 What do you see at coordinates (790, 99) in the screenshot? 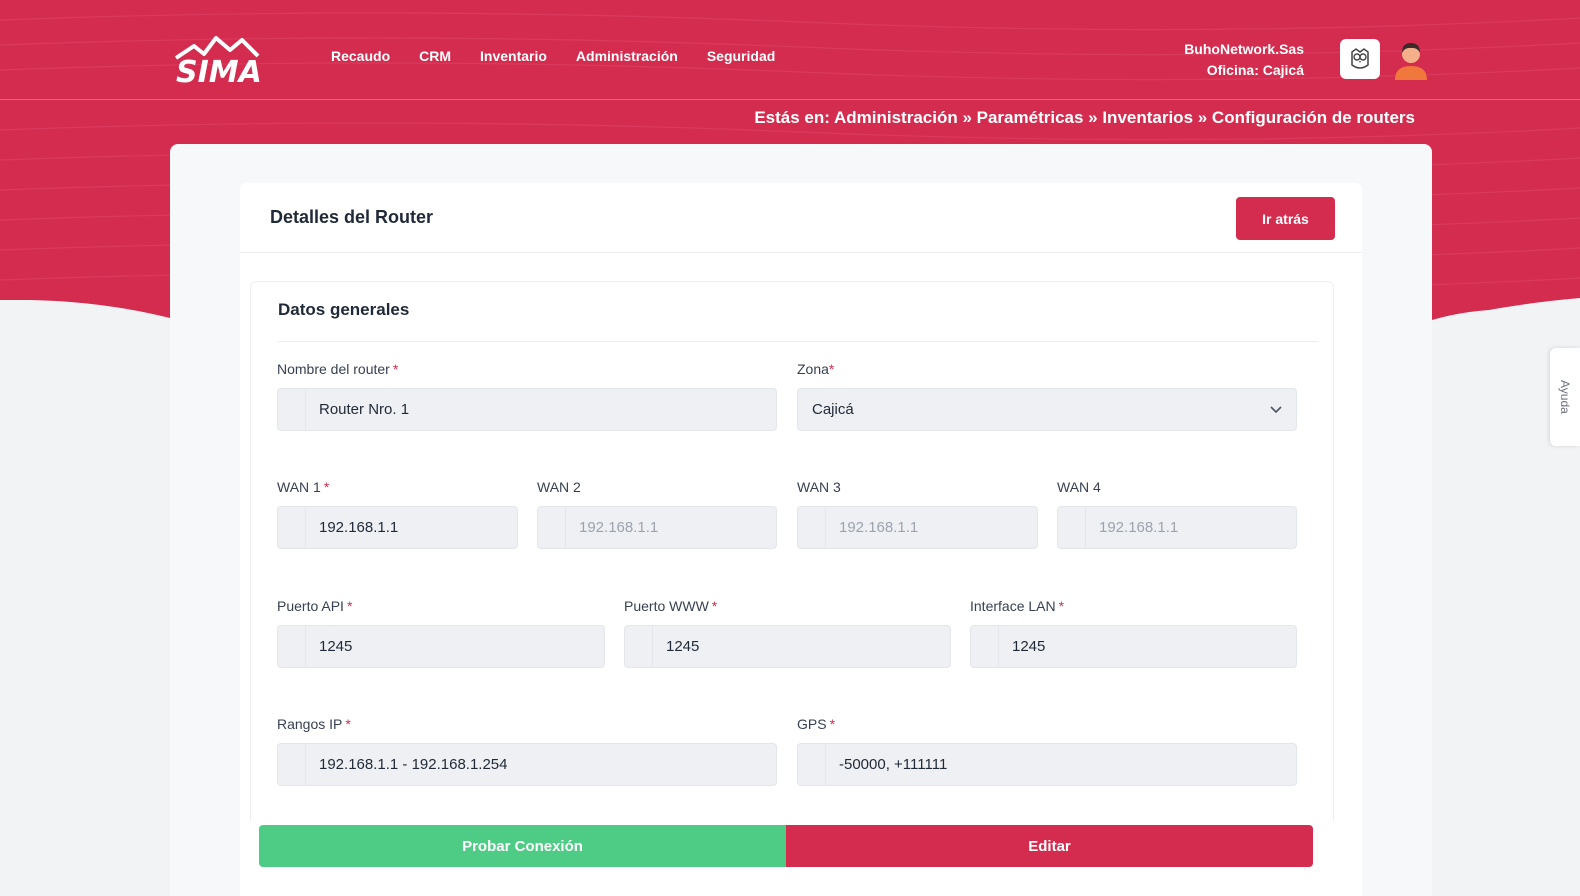
I see `header-divider` at bounding box center [790, 99].